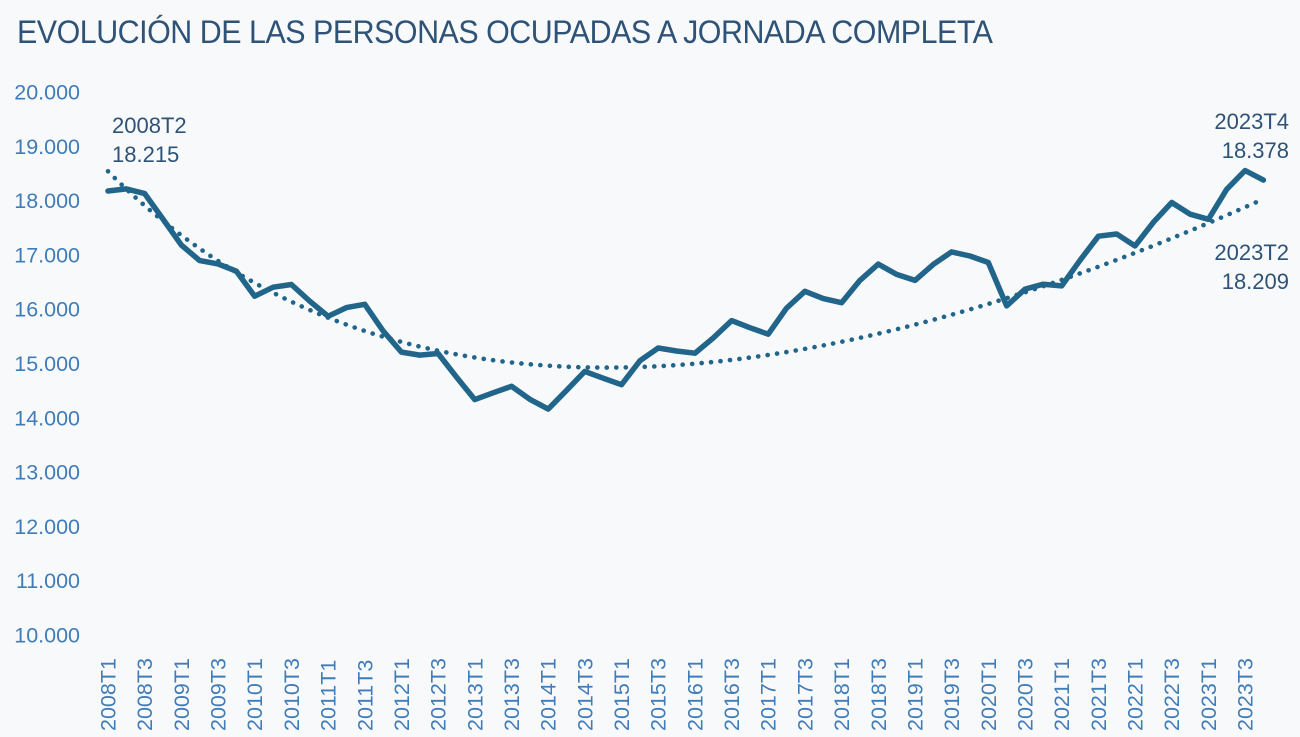 Image resolution: width=1300 pixels, height=737 pixels. What do you see at coordinates (219, 694) in the screenshot?
I see `x-axis-tick-label: 2009T3` at bounding box center [219, 694].